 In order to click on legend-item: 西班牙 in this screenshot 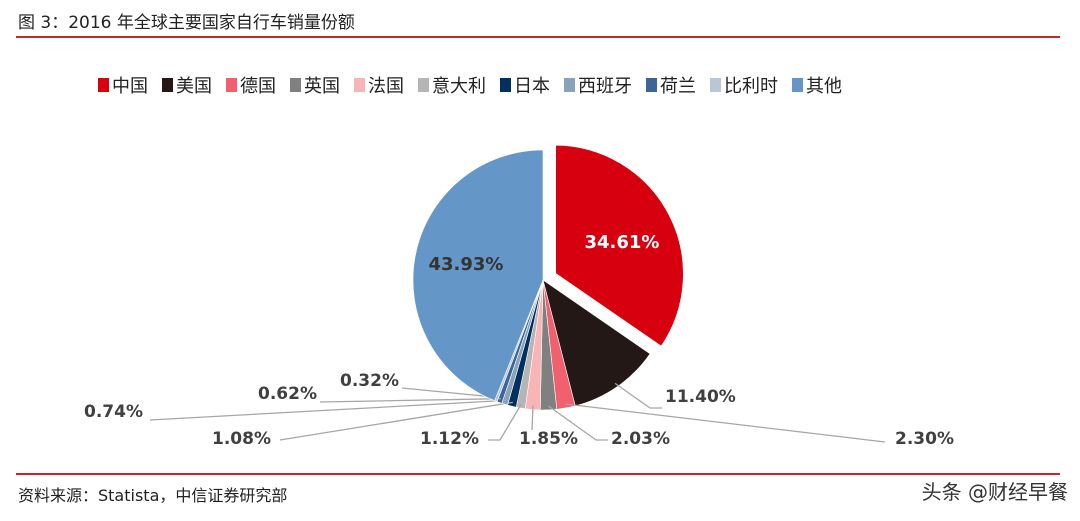, I will do `click(598, 85)`.